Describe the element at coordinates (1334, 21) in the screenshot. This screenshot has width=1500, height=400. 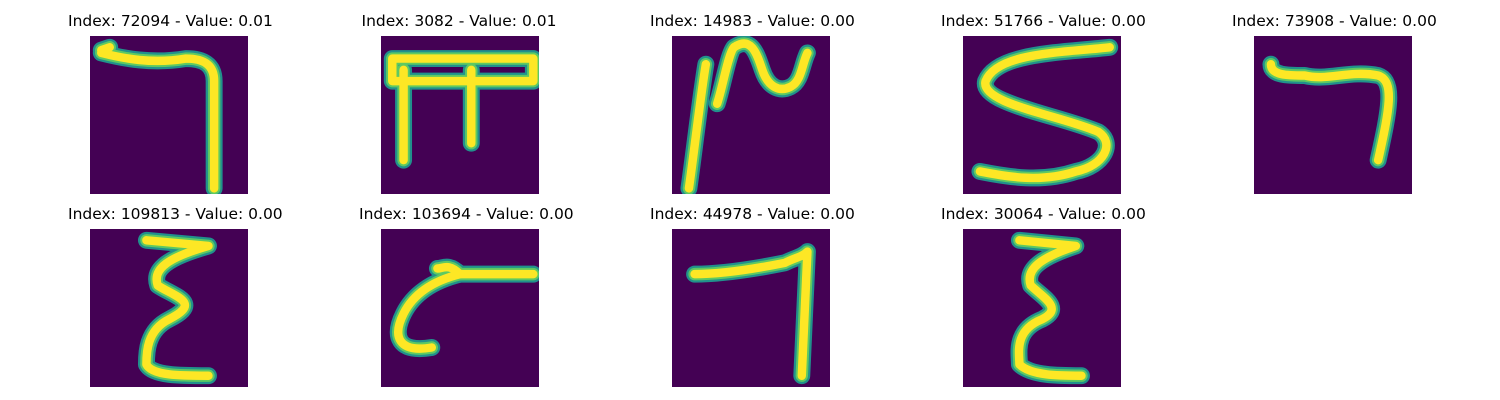
I see `panel-title: Index: 73908 - Value: 0.00` at that location.